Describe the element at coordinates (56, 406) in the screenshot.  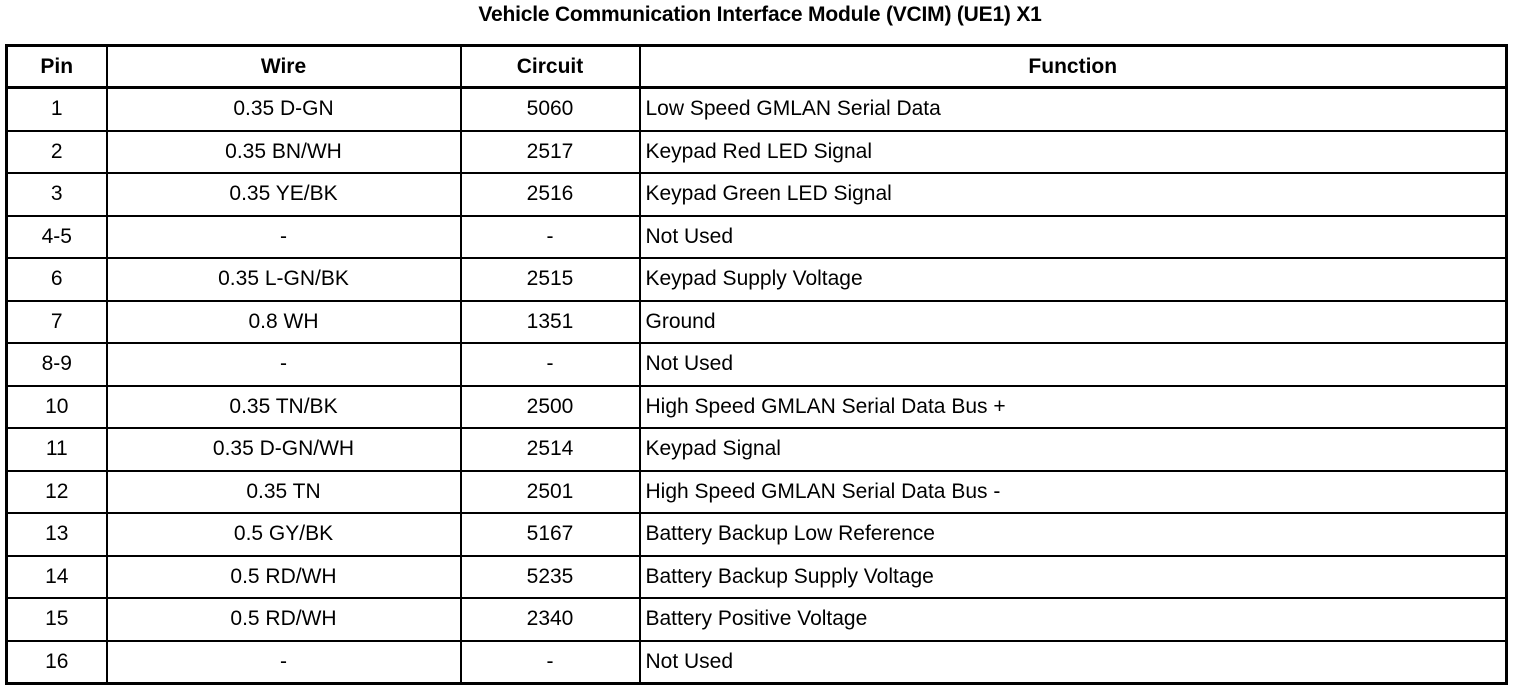
I see `pin-cell: 10` at that location.